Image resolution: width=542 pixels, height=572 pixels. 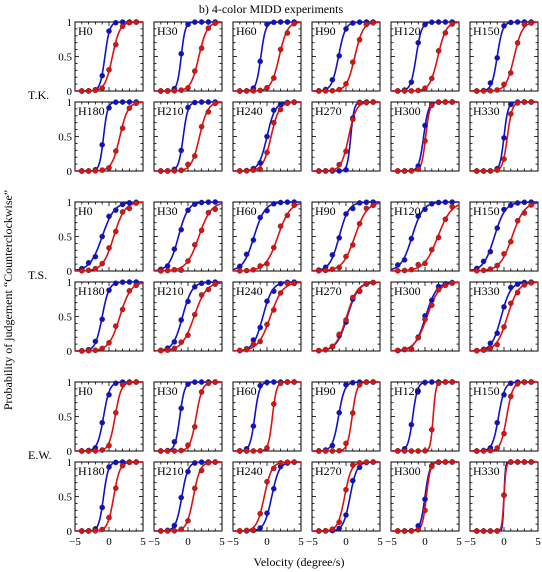 What do you see at coordinates (502, 503) in the screenshot?
I see `psychometric-panel: H330 −5 0 5` at bounding box center [502, 503].